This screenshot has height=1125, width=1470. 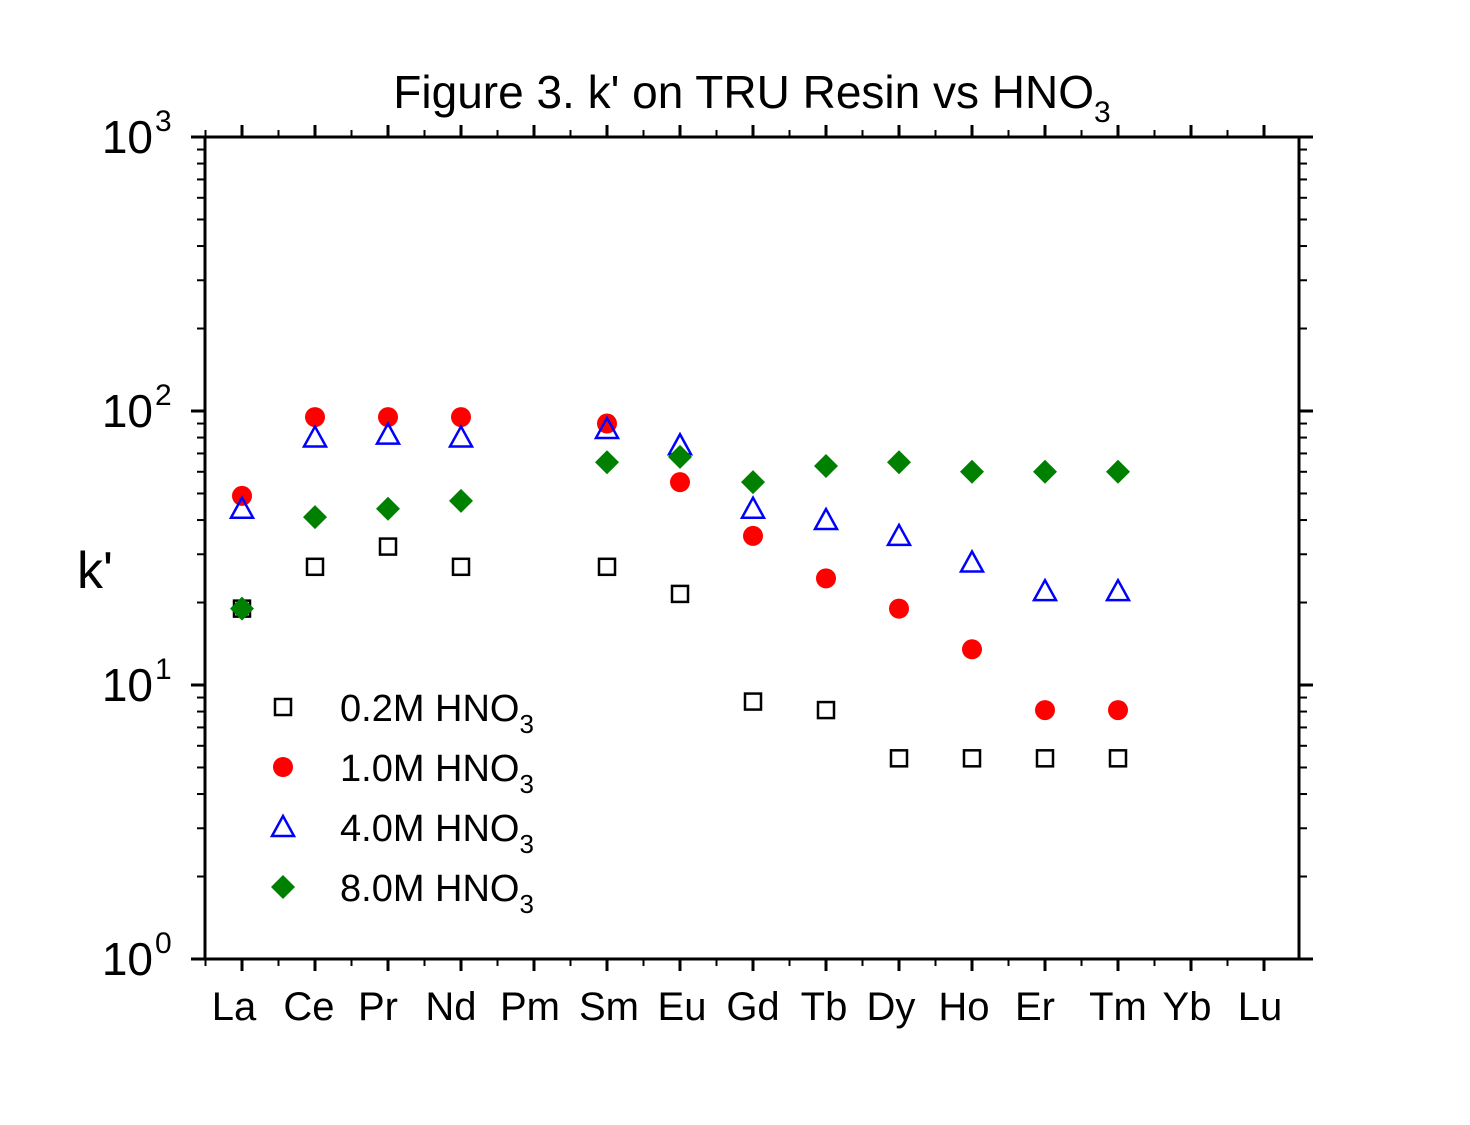 I want to click on legend-item: 4.0M HNO3, so click(x=401, y=833).